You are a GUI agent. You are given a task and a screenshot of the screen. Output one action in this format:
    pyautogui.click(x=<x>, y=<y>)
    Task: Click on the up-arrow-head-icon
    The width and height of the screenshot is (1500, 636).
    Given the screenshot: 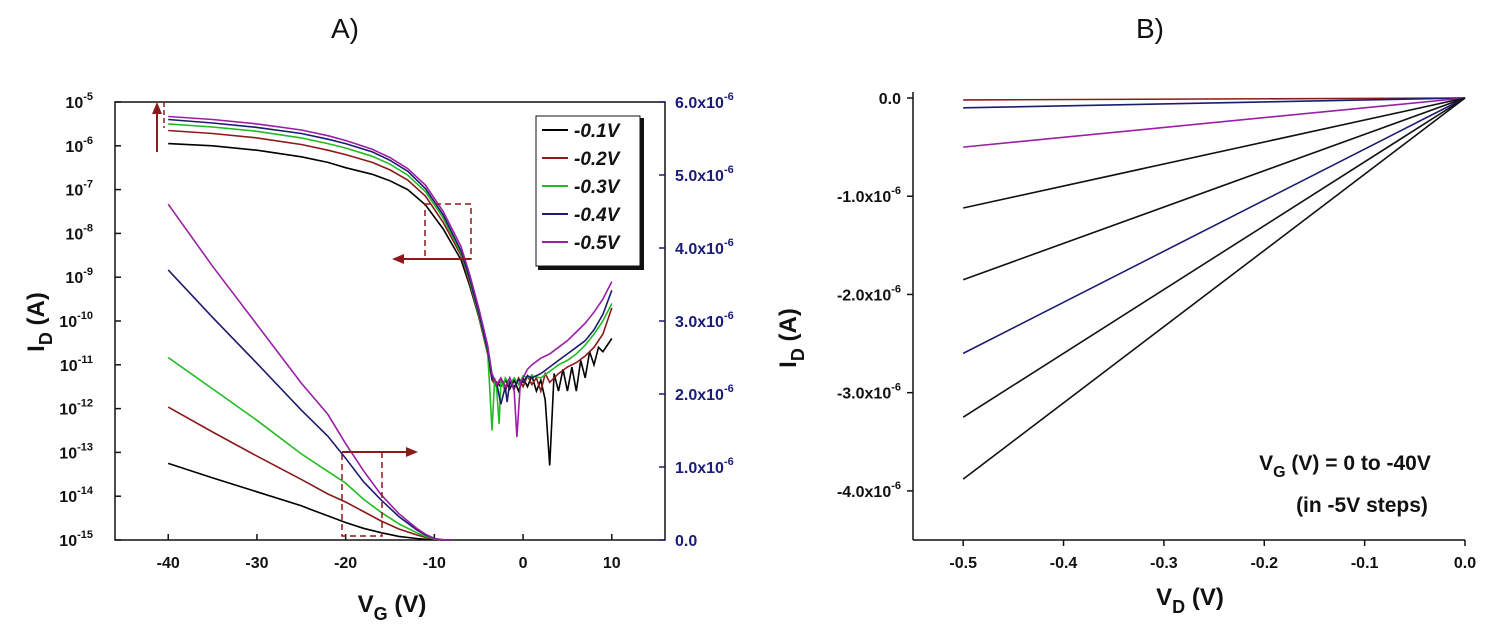 What is the action you would take?
    pyautogui.click(x=157, y=108)
    